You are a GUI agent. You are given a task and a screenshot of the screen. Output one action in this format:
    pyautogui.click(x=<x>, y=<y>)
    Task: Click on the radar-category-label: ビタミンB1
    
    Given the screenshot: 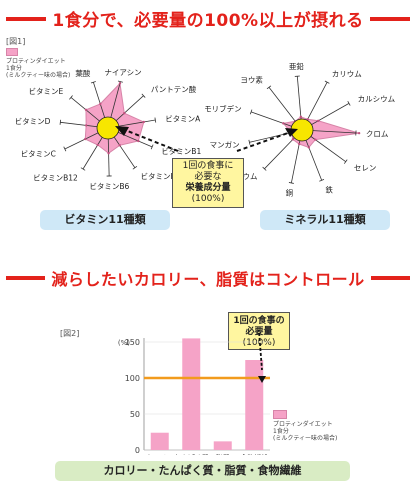 What is the action you would take?
    pyautogui.click(x=181, y=151)
    